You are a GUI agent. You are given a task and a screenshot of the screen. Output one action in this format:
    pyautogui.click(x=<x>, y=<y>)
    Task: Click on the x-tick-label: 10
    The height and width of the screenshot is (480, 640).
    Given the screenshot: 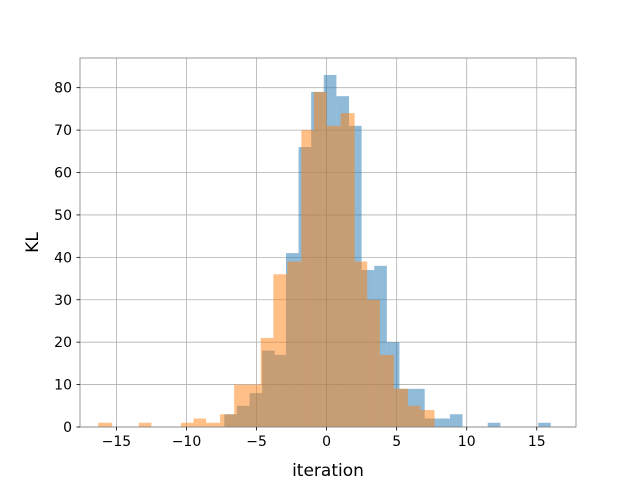 What is the action you would take?
    pyautogui.click(x=467, y=442)
    